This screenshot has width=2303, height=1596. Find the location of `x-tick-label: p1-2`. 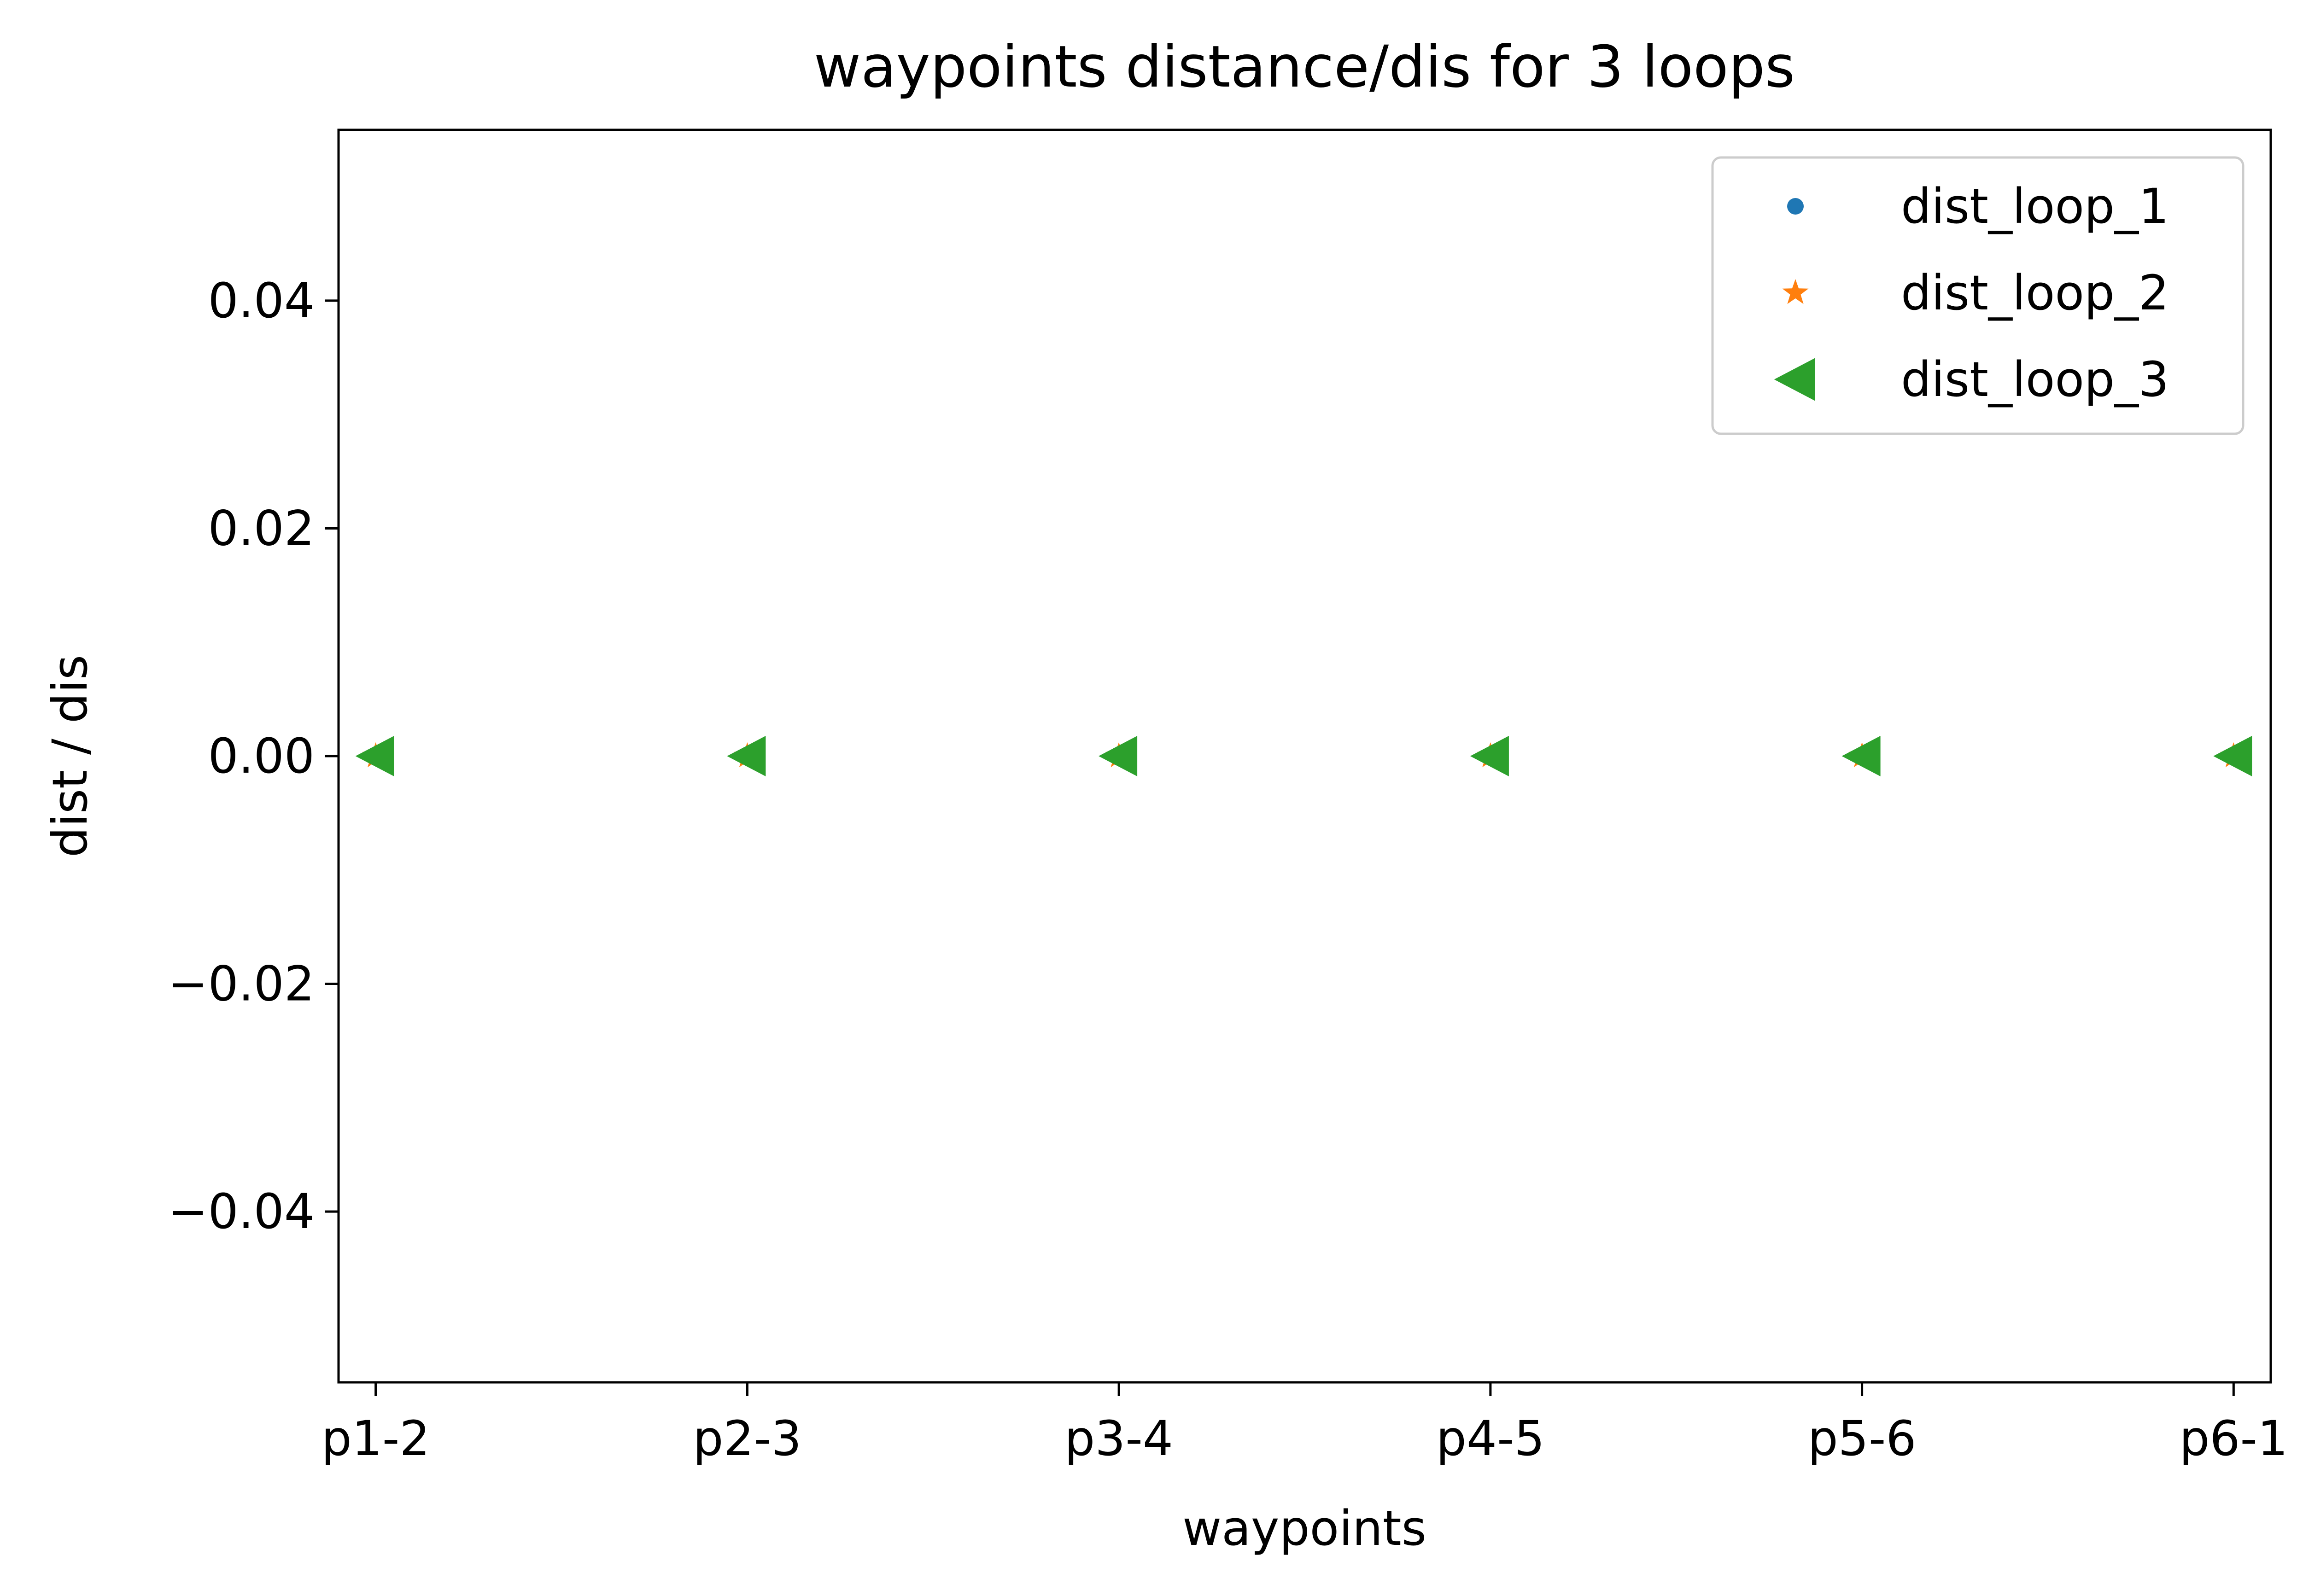

x-tick-label: p1-2 is located at coordinates (376, 1439).